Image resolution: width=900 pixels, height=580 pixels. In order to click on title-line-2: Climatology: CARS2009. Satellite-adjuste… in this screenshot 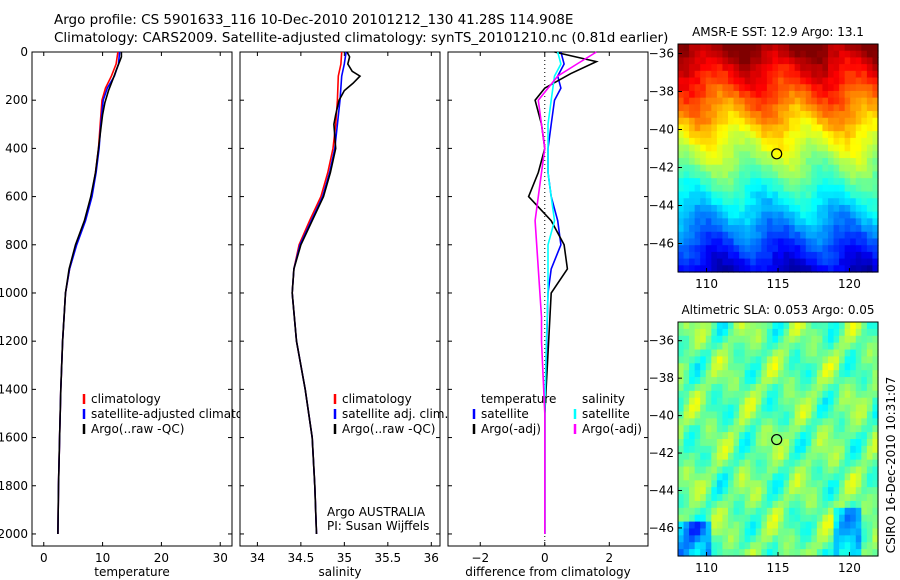, I will do `click(361, 38)`.